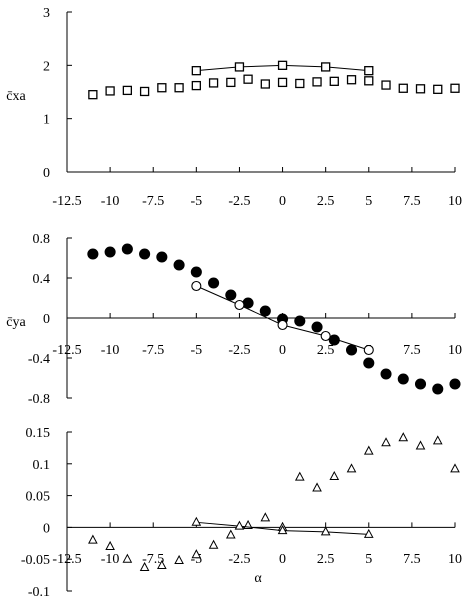 Image resolution: width=464 pixels, height=604 pixels. Describe the element at coordinates (39, 399) in the screenshot. I see `y-tick-label: -0.8` at that location.